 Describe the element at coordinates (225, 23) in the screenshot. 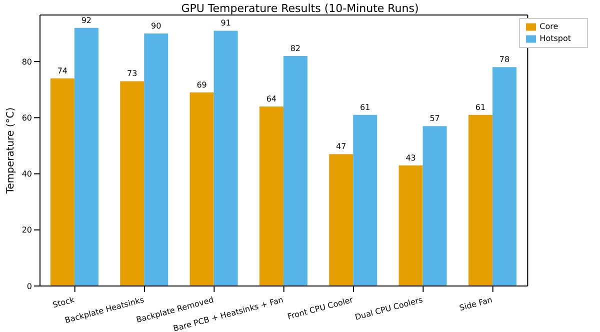

I see `data-label: 91` at that location.